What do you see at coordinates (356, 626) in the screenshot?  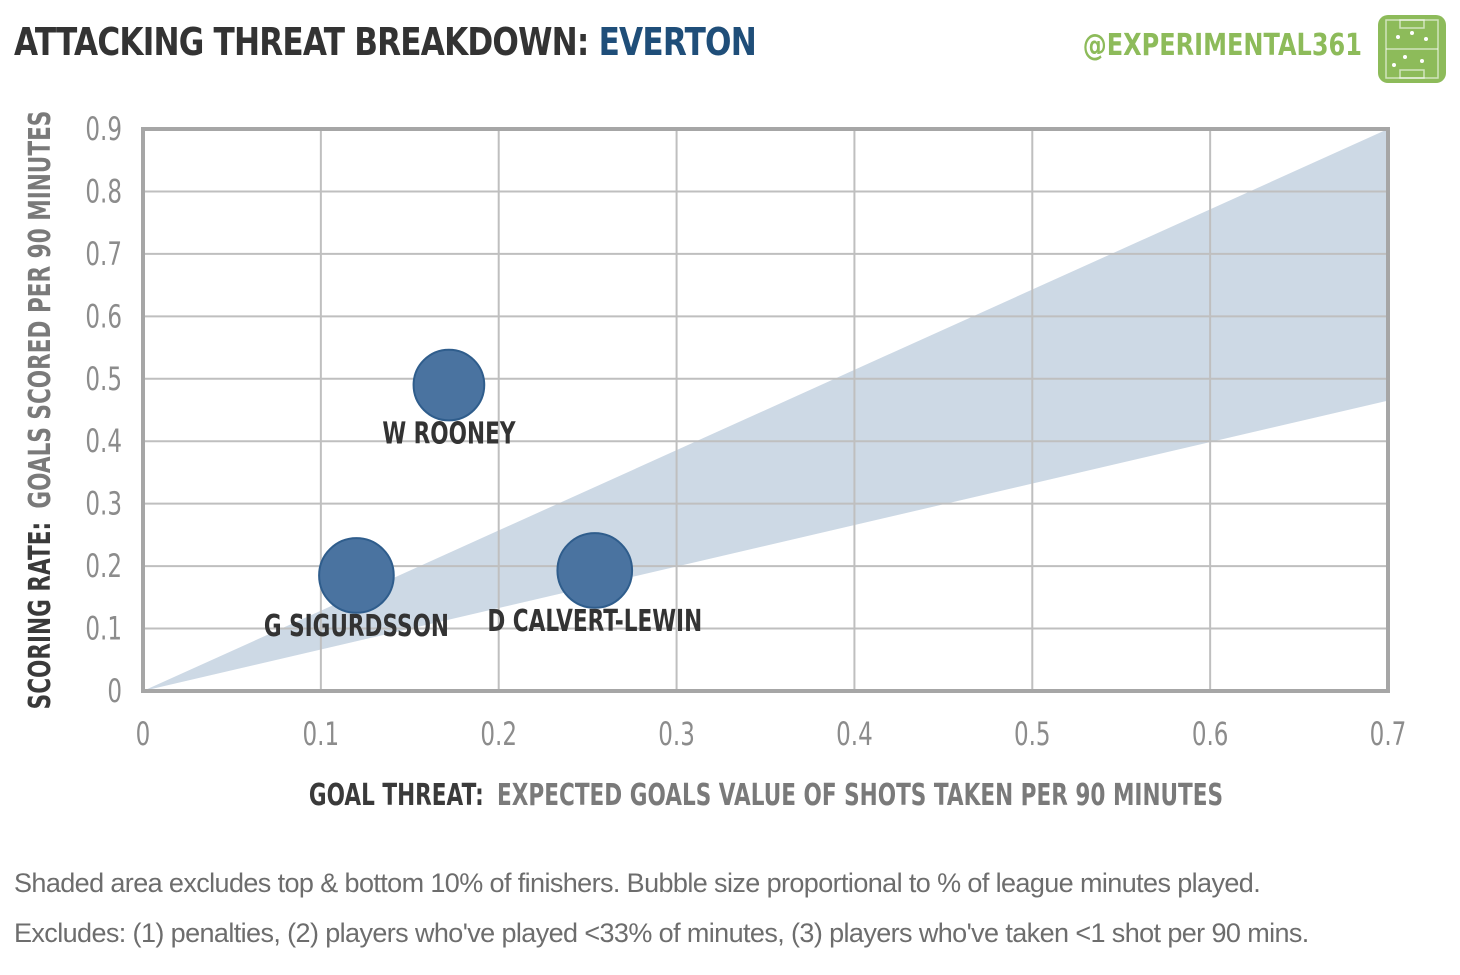 I see `bubble-label: G SIGURDSSON` at bounding box center [356, 626].